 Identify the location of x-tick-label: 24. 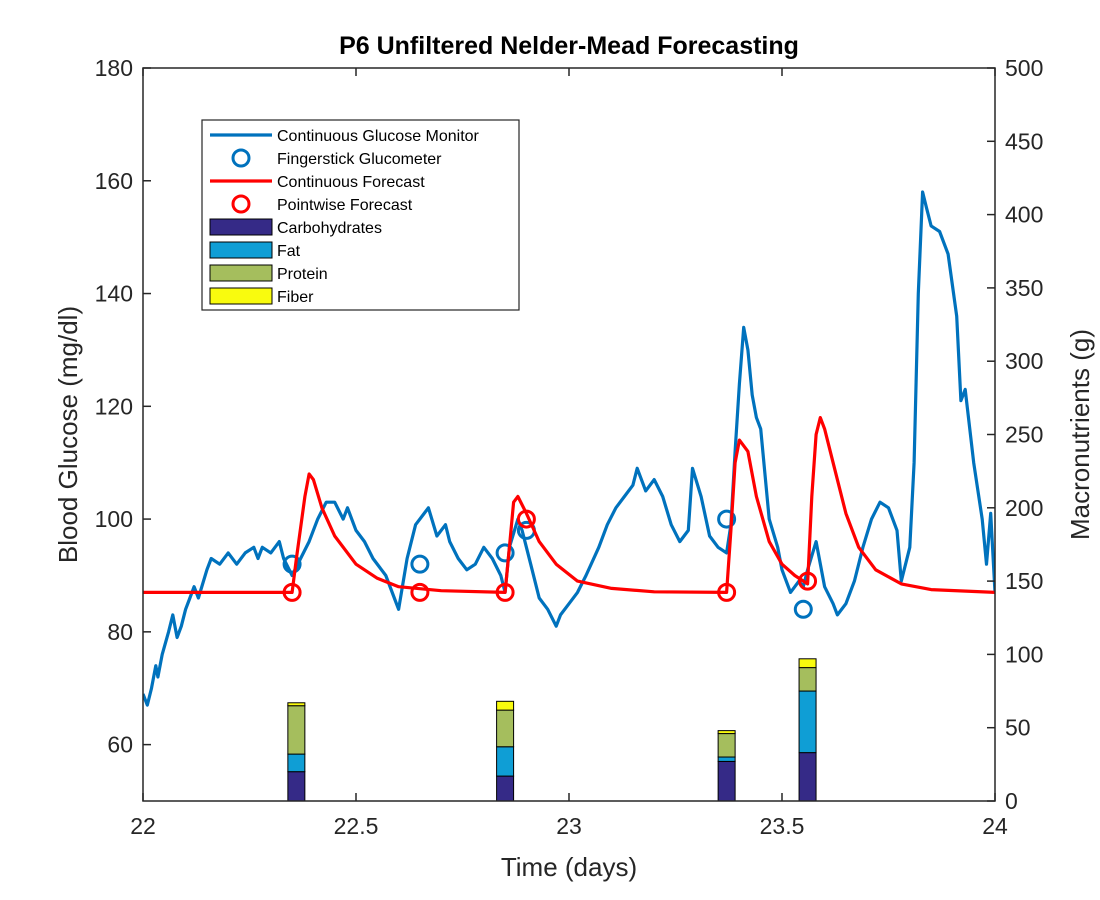
(995, 826).